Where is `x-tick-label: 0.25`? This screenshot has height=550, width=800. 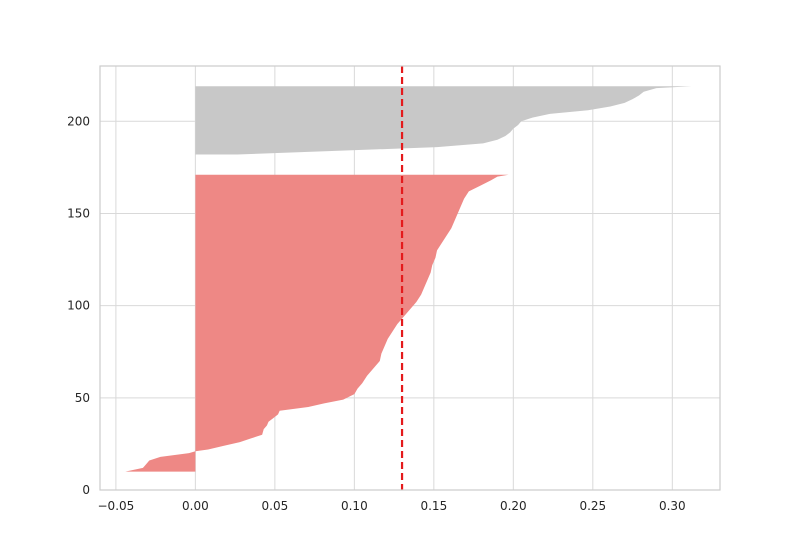 x-tick-label: 0.25 is located at coordinates (592, 506).